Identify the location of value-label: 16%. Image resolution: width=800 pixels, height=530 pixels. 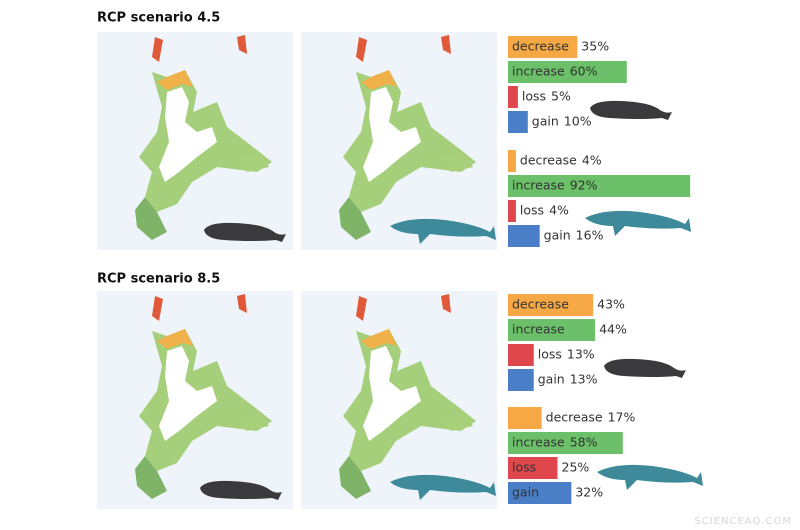
(590, 235).